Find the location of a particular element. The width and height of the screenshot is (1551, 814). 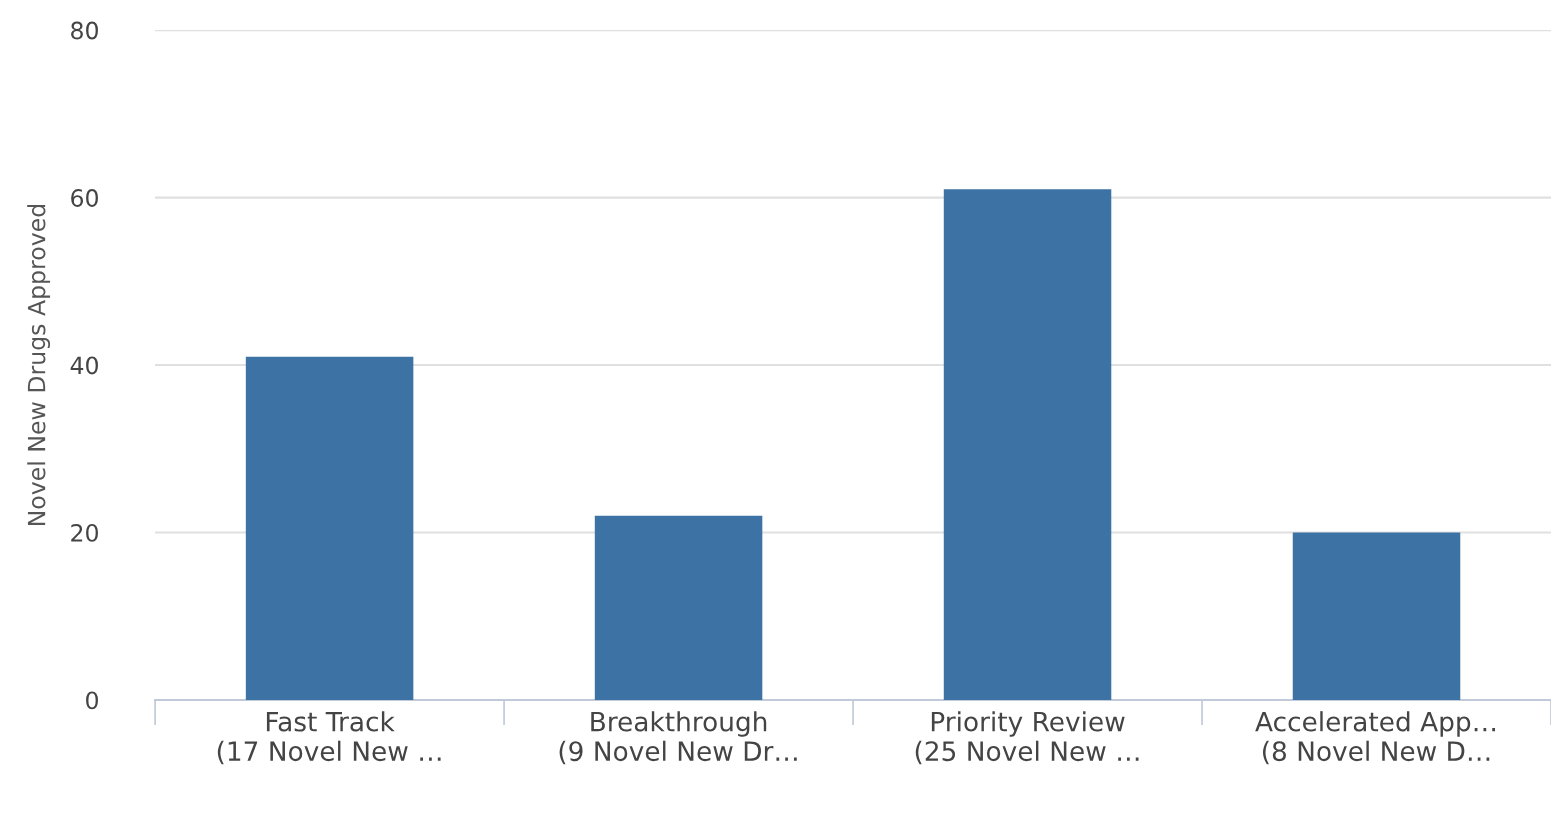

y-axis-title: Novel New Drugs Approved is located at coordinates (39, 365).